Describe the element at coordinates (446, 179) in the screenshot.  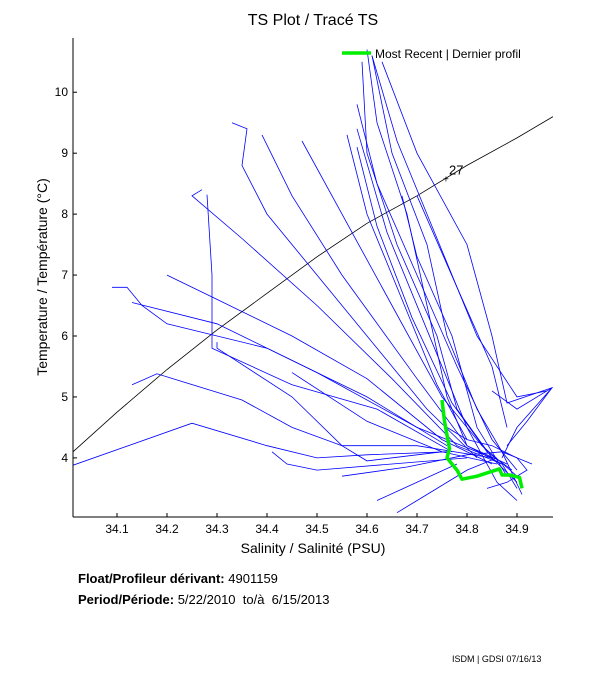
I see `contour-marker: +` at that location.